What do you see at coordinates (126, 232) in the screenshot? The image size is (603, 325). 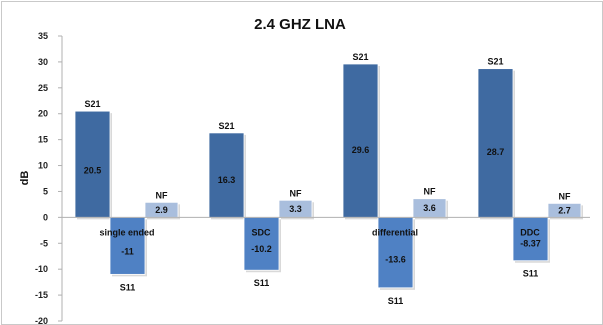 I see `category-label: single ended` at bounding box center [126, 232].